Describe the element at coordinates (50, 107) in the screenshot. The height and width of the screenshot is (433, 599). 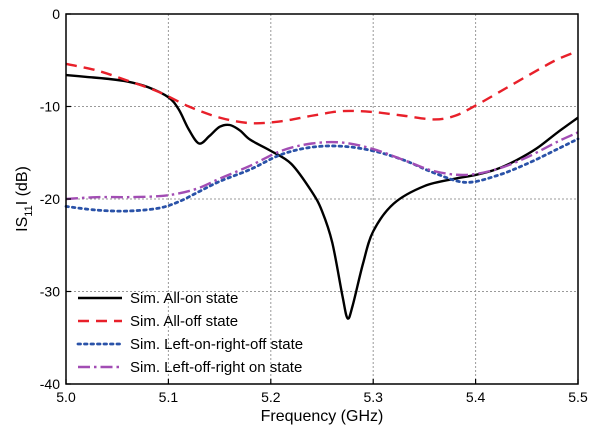
I see `y-tick-label: -10` at that location.